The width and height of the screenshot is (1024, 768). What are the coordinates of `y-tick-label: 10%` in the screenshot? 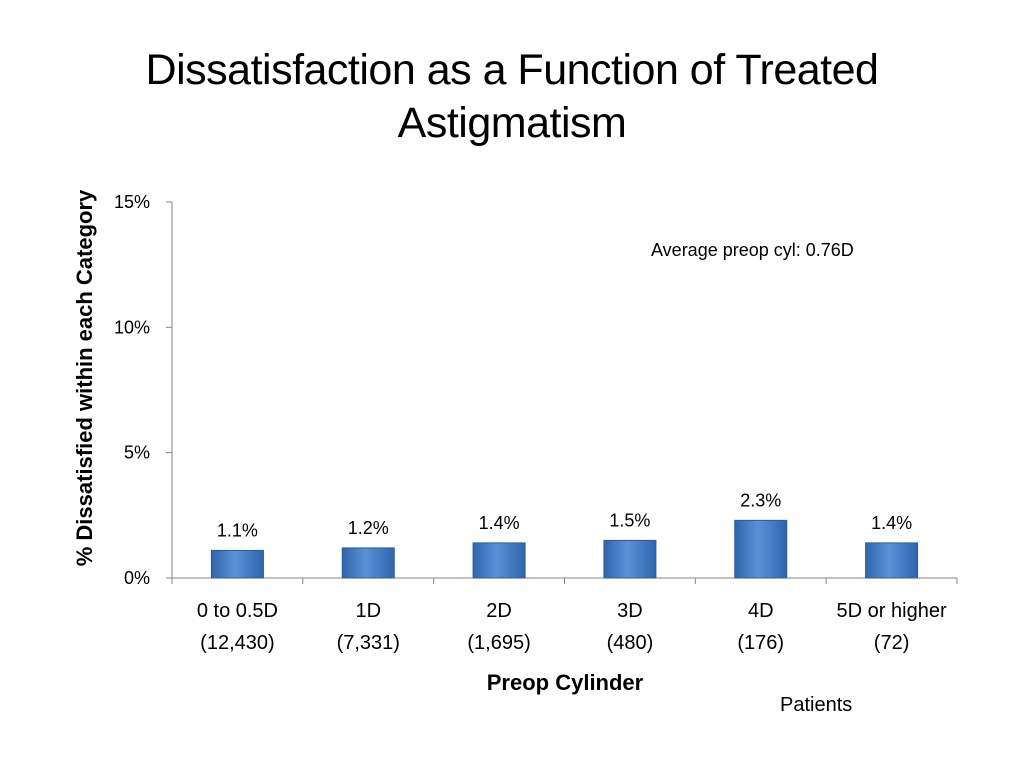 It's located at (132, 327).